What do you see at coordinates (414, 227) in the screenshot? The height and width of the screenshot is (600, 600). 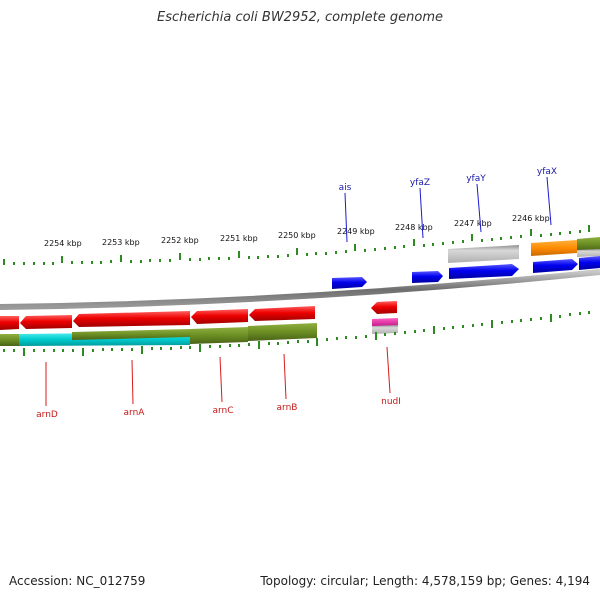 I see `scale-label: 2248 kbp` at bounding box center [414, 227].